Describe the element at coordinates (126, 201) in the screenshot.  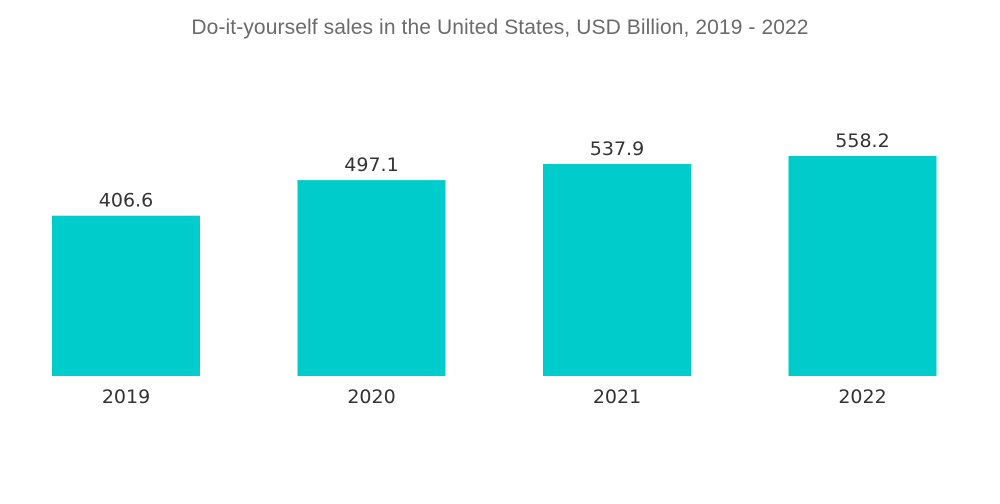
I see `data-label-2019: 406.6` at that location.